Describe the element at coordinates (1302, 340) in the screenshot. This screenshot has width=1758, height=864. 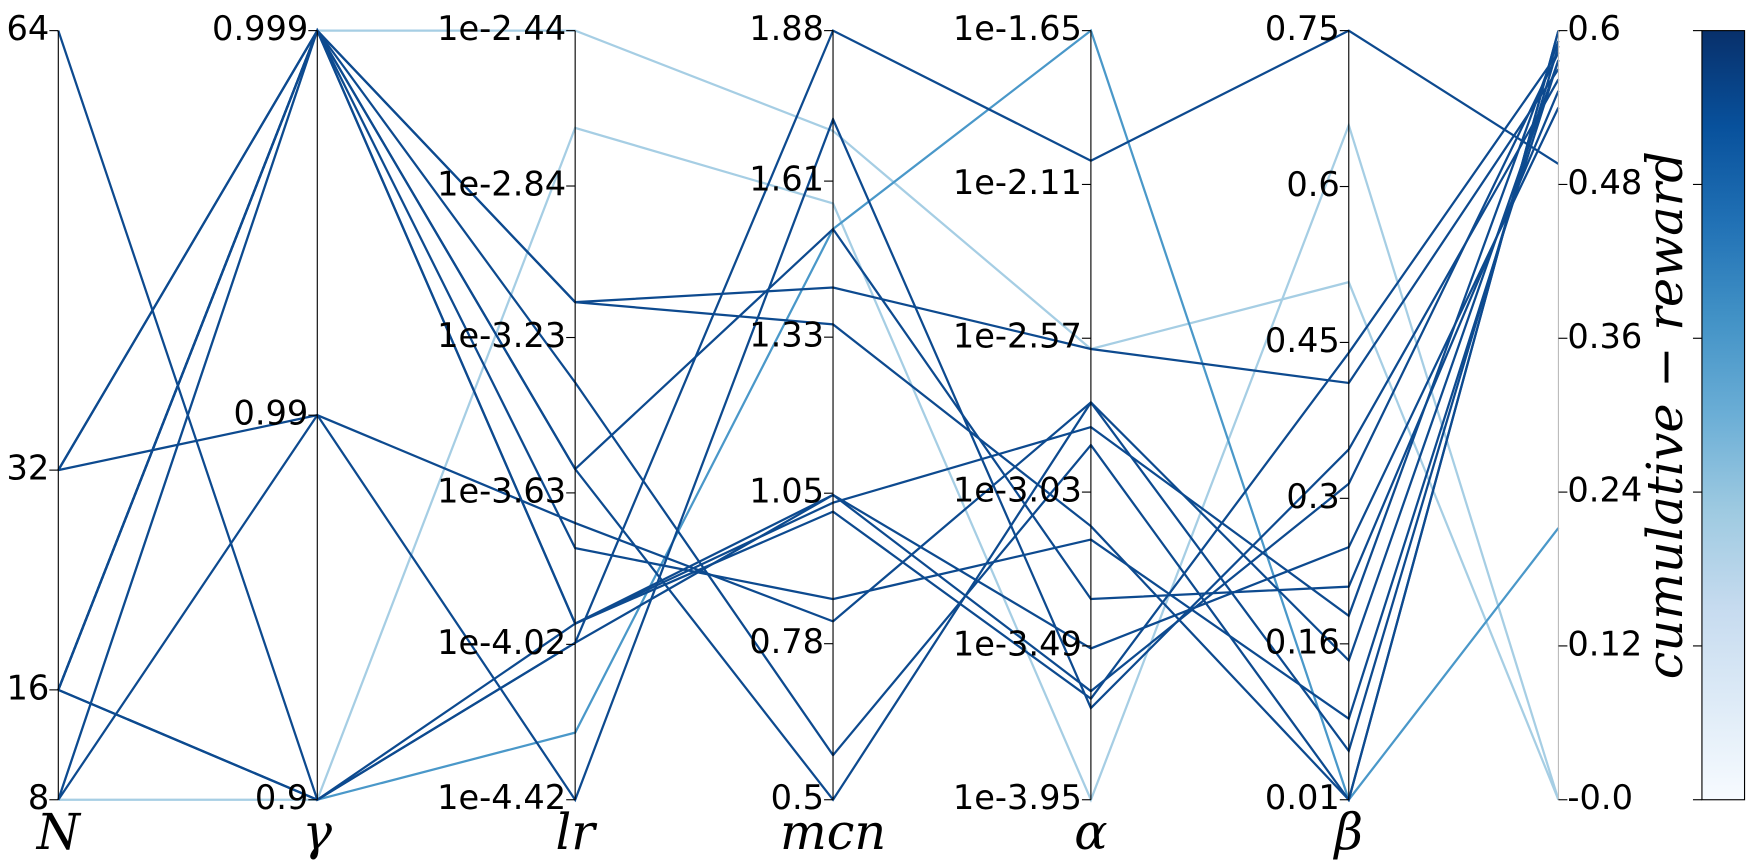
I see `tick-label: 0.45` at that location.